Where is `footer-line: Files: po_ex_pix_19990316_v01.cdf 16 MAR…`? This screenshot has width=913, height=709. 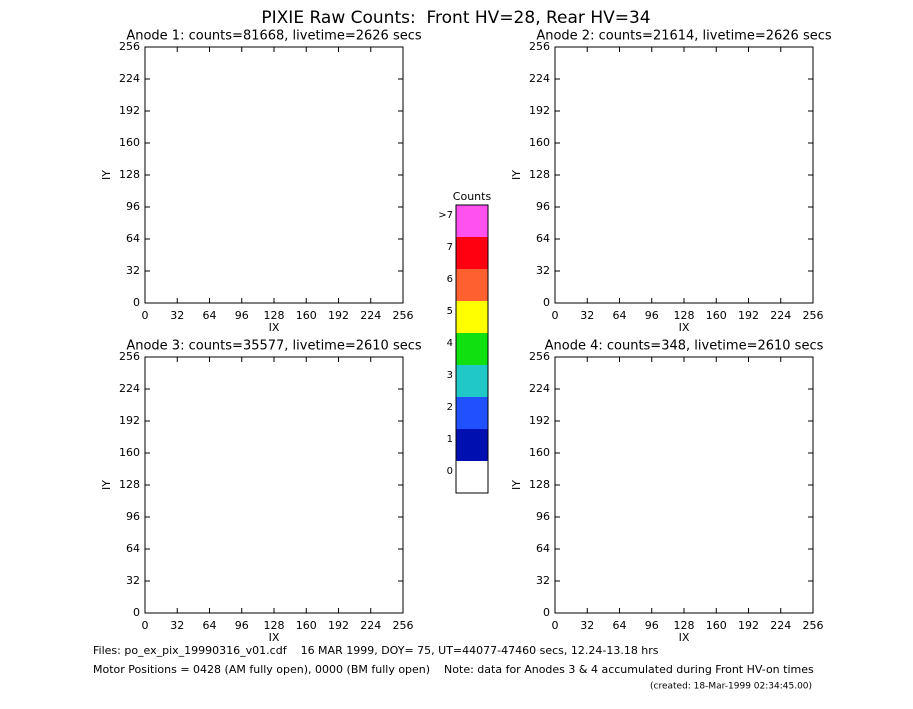
footer-line: Files: po_ex_pix_19990316_v01.cdf 16 MAR… is located at coordinates (376, 650).